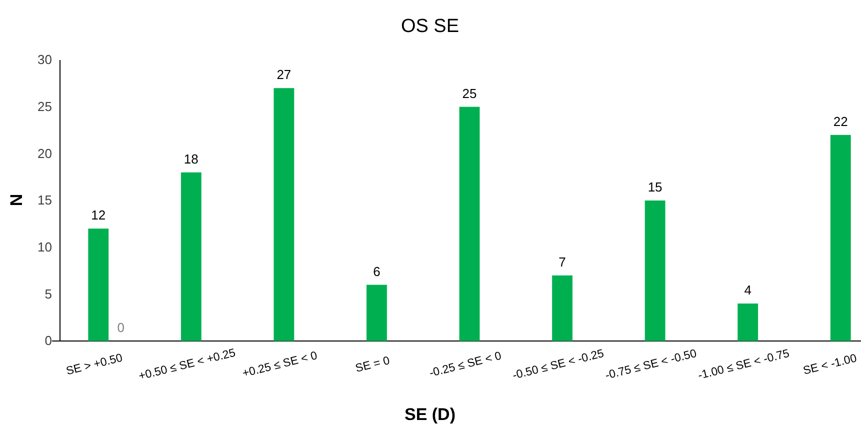 The width and height of the screenshot is (861, 430). I want to click on y-tick-label: 20, so click(45, 153).